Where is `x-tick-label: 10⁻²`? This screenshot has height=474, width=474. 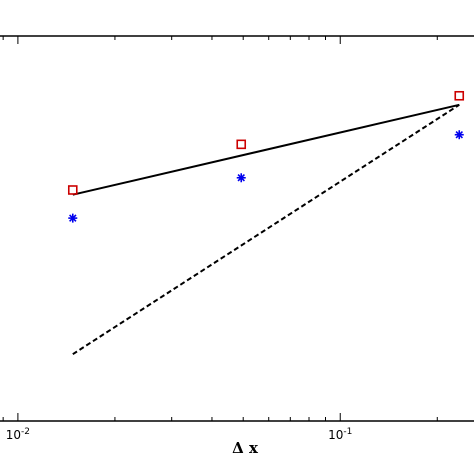
x-tick-label: 10⁻² is located at coordinates (18, 434).